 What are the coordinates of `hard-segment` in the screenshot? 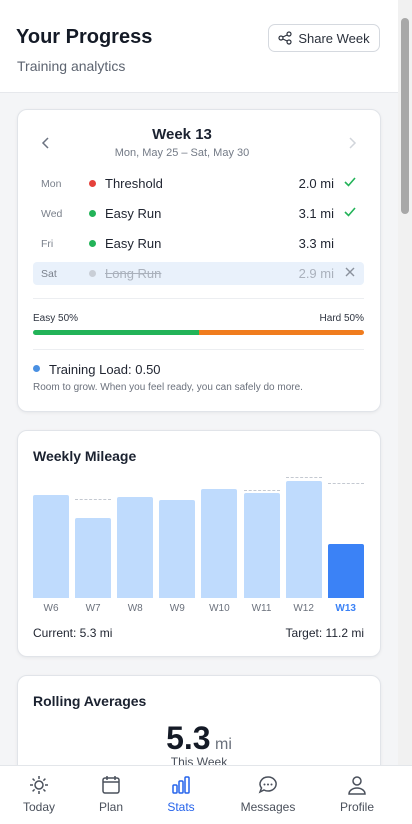 It's located at (281, 332).